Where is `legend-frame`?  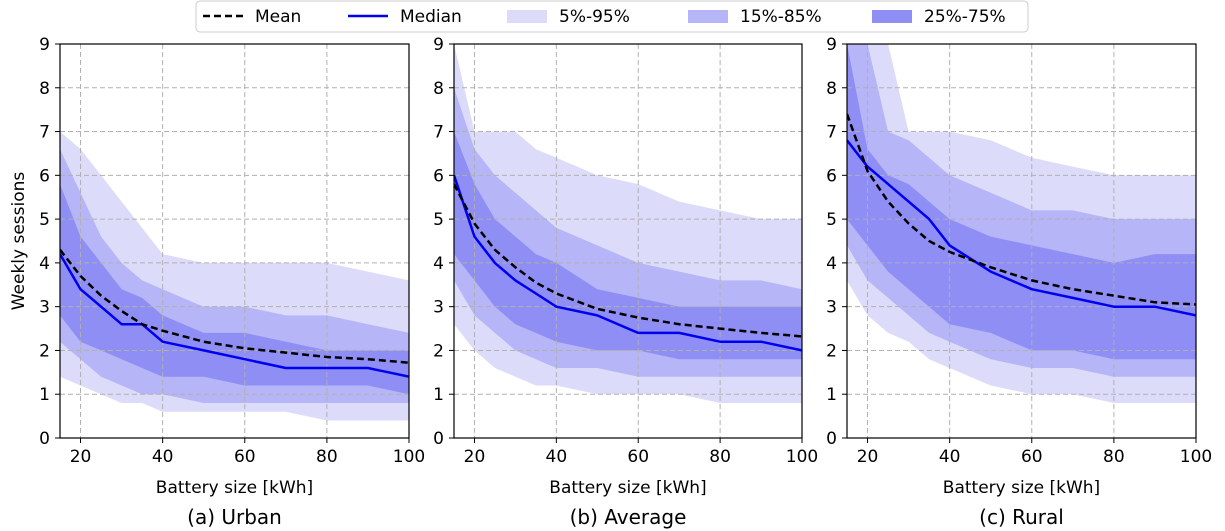
legend-frame is located at coordinates (612, 16).